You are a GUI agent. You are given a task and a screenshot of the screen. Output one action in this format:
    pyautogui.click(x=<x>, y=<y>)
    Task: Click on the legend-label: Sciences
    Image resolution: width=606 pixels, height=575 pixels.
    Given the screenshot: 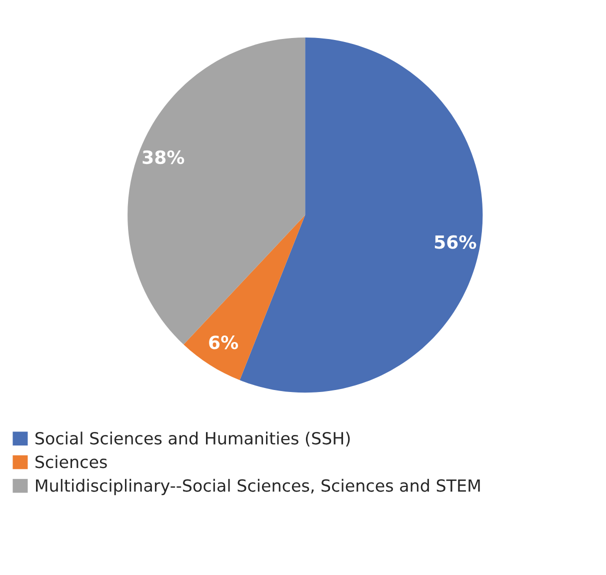 What is the action you would take?
    pyautogui.click(x=71, y=461)
    